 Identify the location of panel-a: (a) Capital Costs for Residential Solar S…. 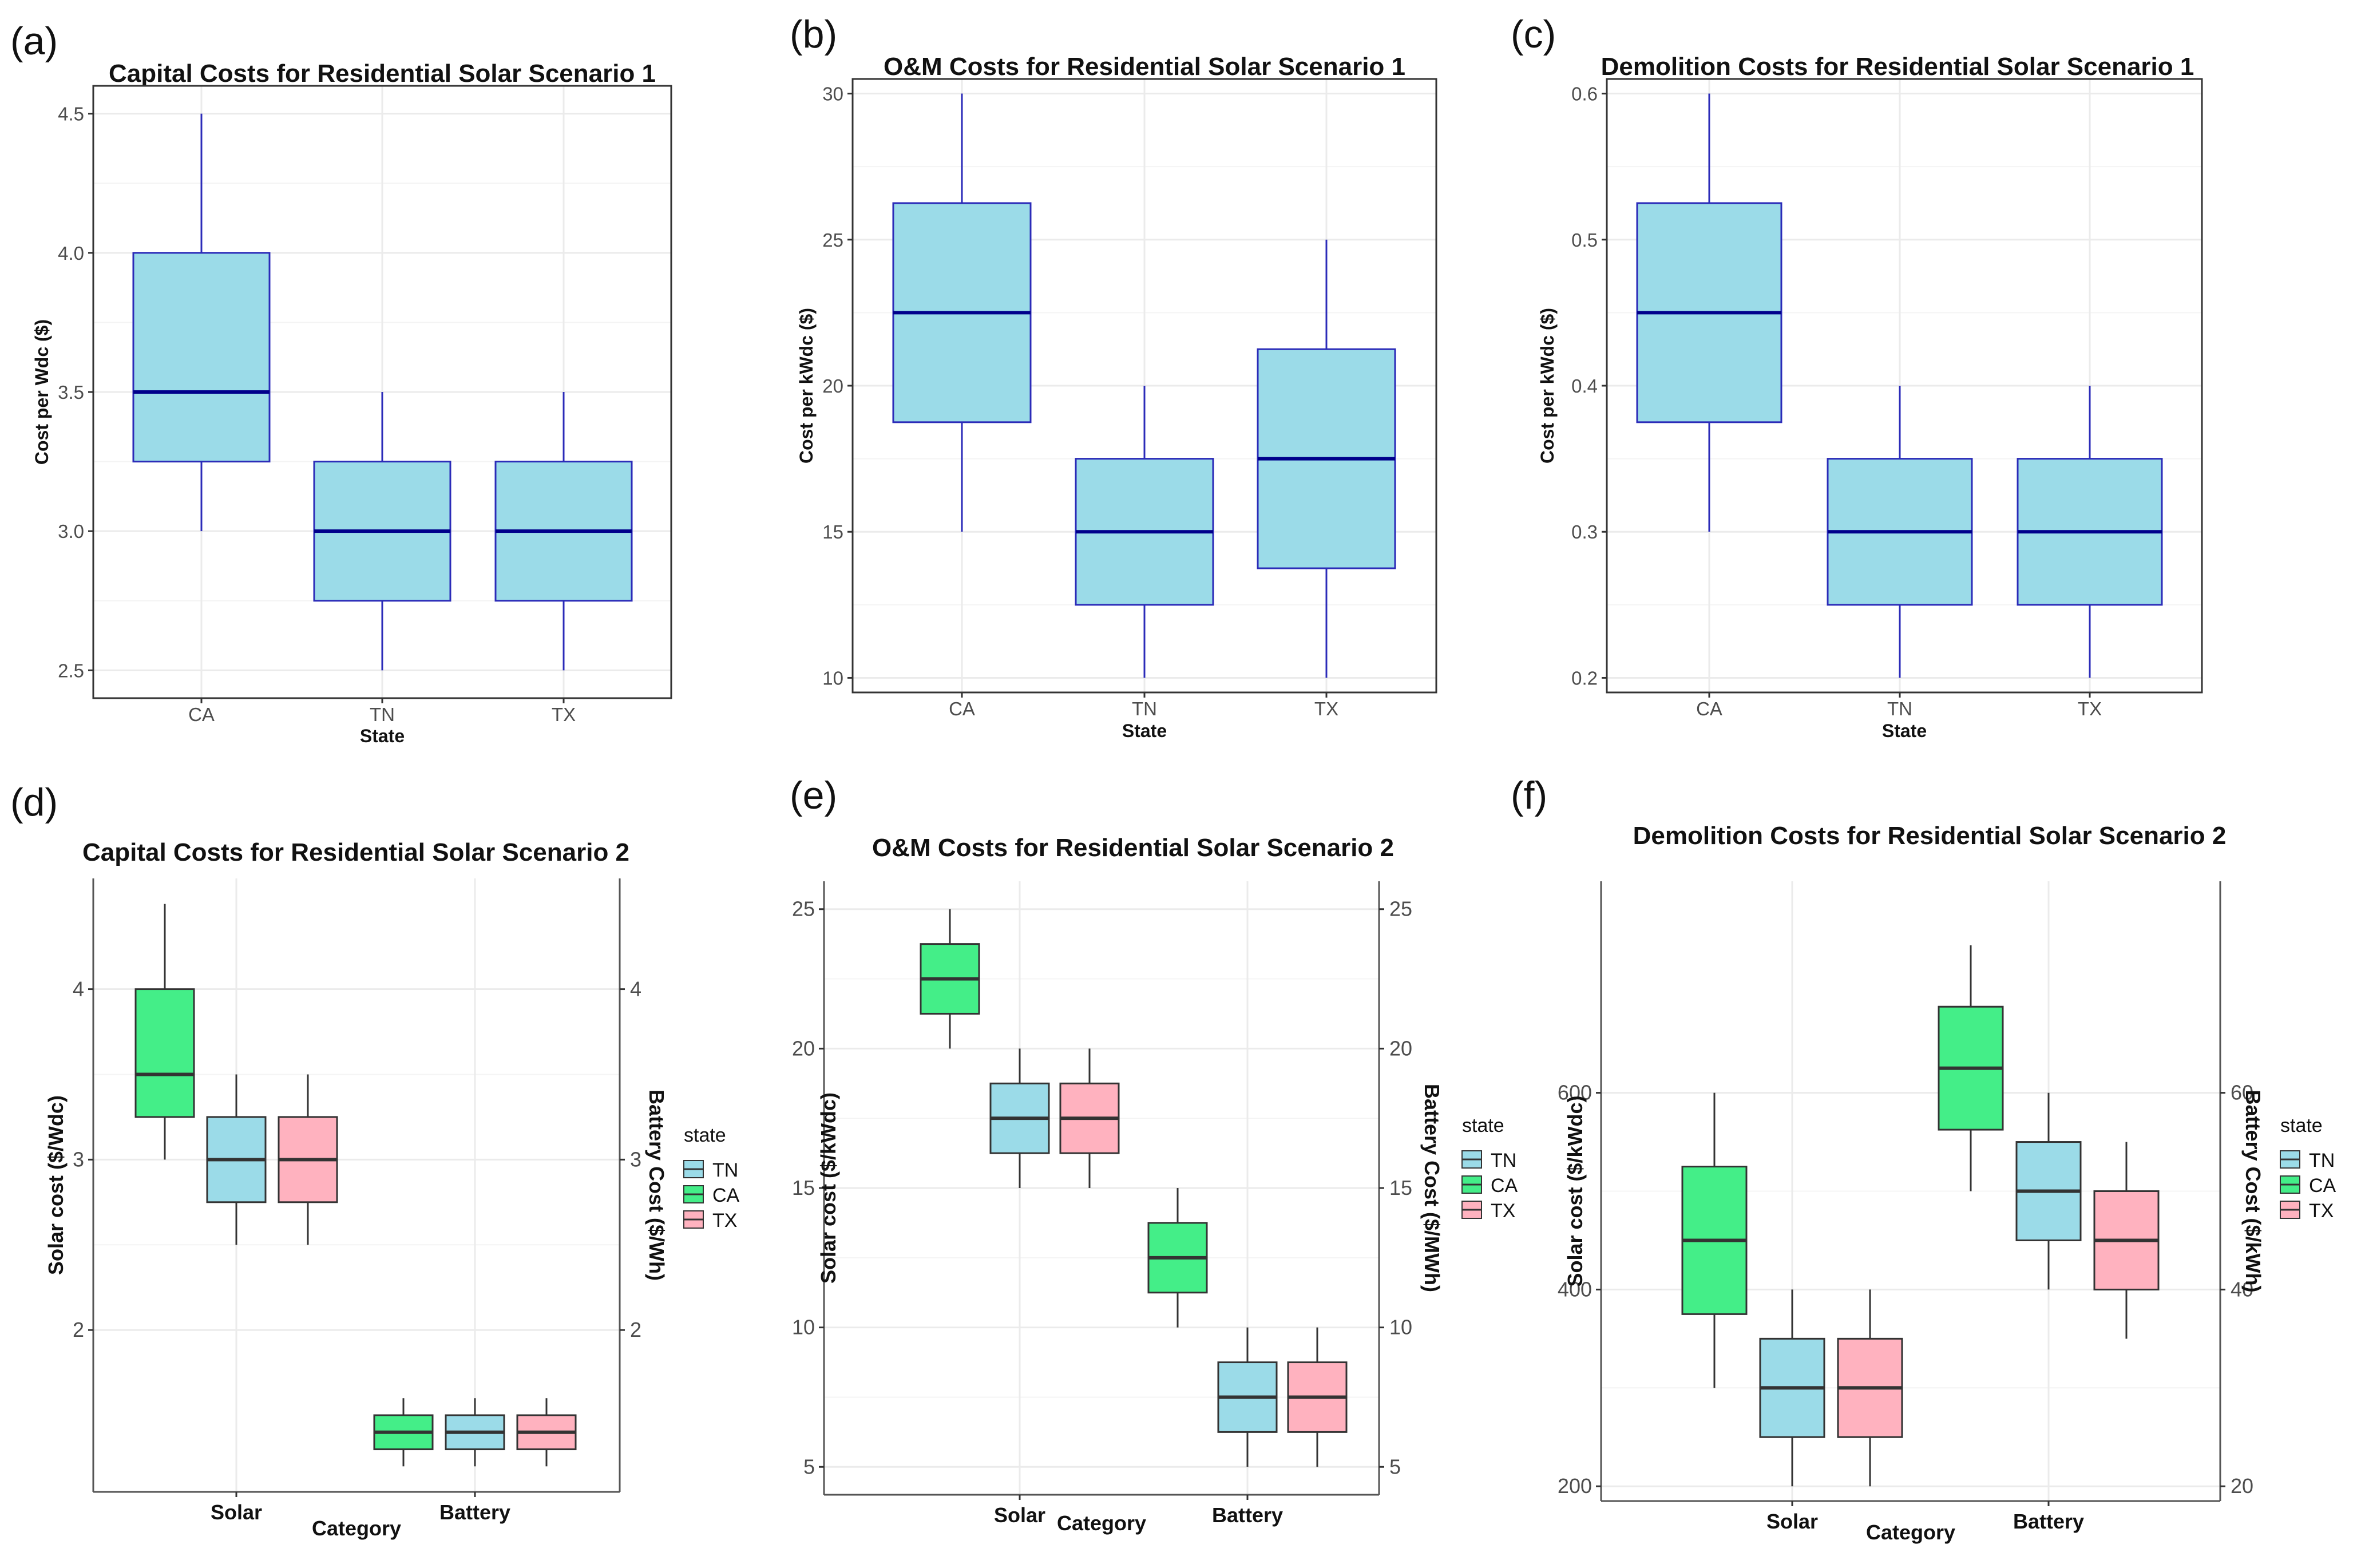
(341, 382).